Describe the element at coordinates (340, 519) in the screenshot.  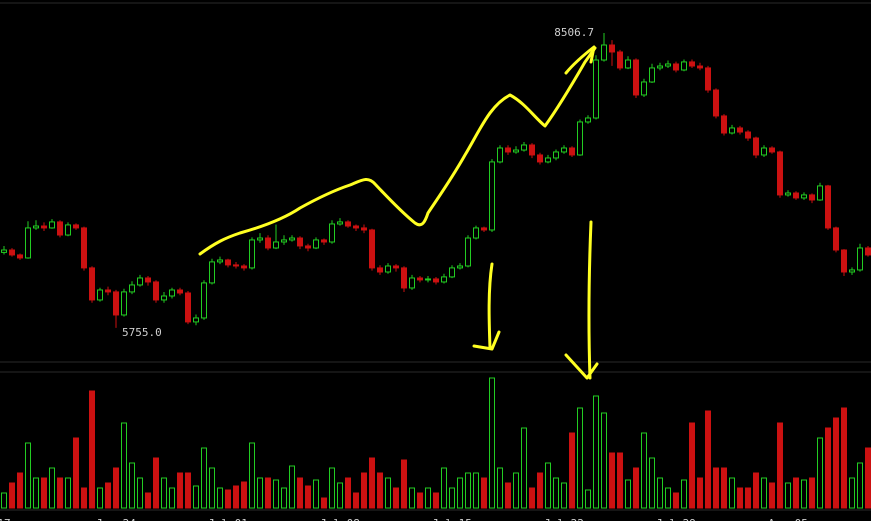
I see `x-tick-label: Jul 08` at that location.